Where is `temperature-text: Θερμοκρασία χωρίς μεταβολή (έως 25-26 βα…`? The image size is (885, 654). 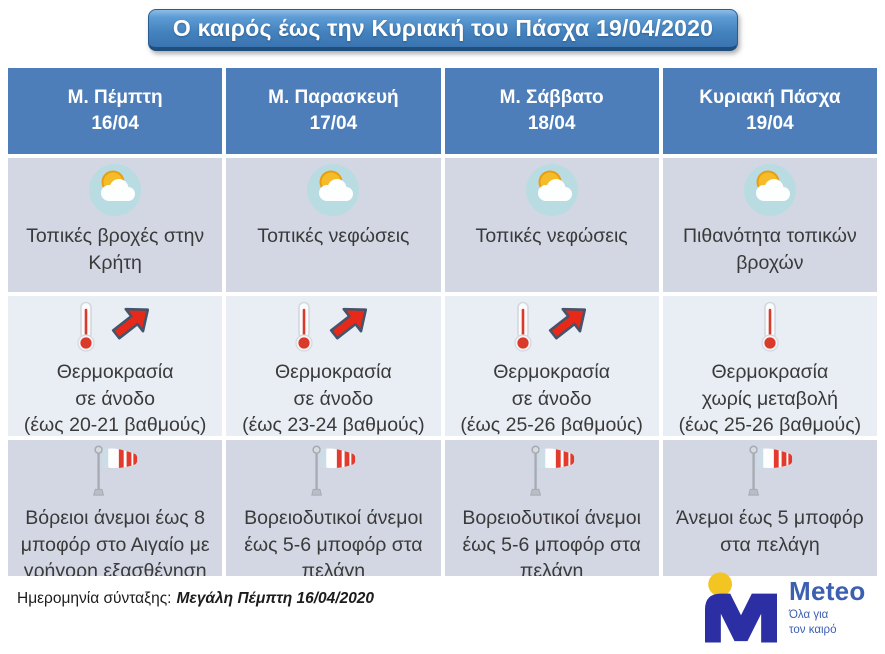 temperature-text: Θερμοκρασία χωρίς μεταβολή (έως 25-26 βα… is located at coordinates (770, 398).